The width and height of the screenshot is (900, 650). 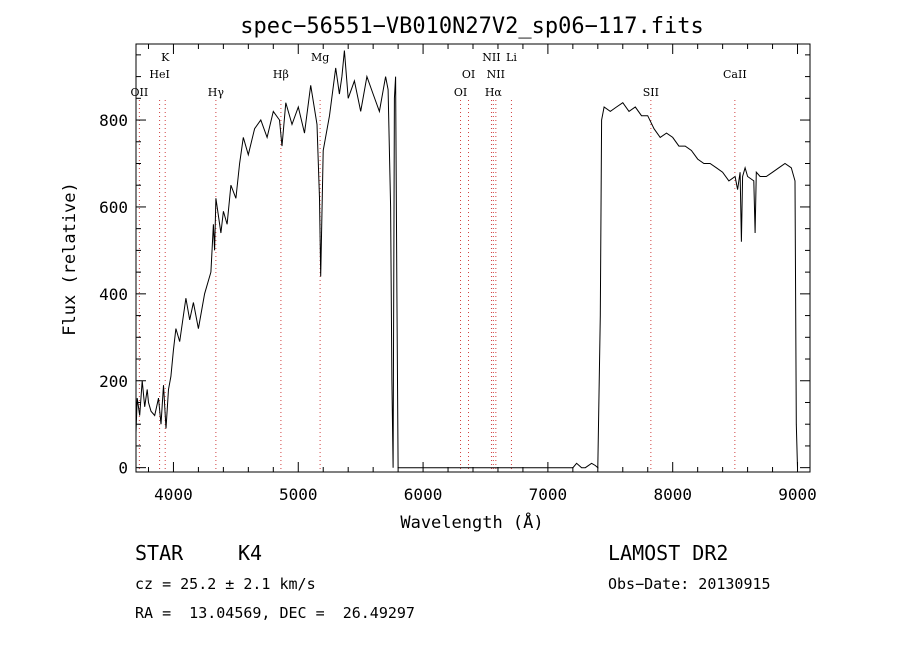 What do you see at coordinates (140, 92) in the screenshot?
I see `spectral-line-label: OII` at bounding box center [140, 92].